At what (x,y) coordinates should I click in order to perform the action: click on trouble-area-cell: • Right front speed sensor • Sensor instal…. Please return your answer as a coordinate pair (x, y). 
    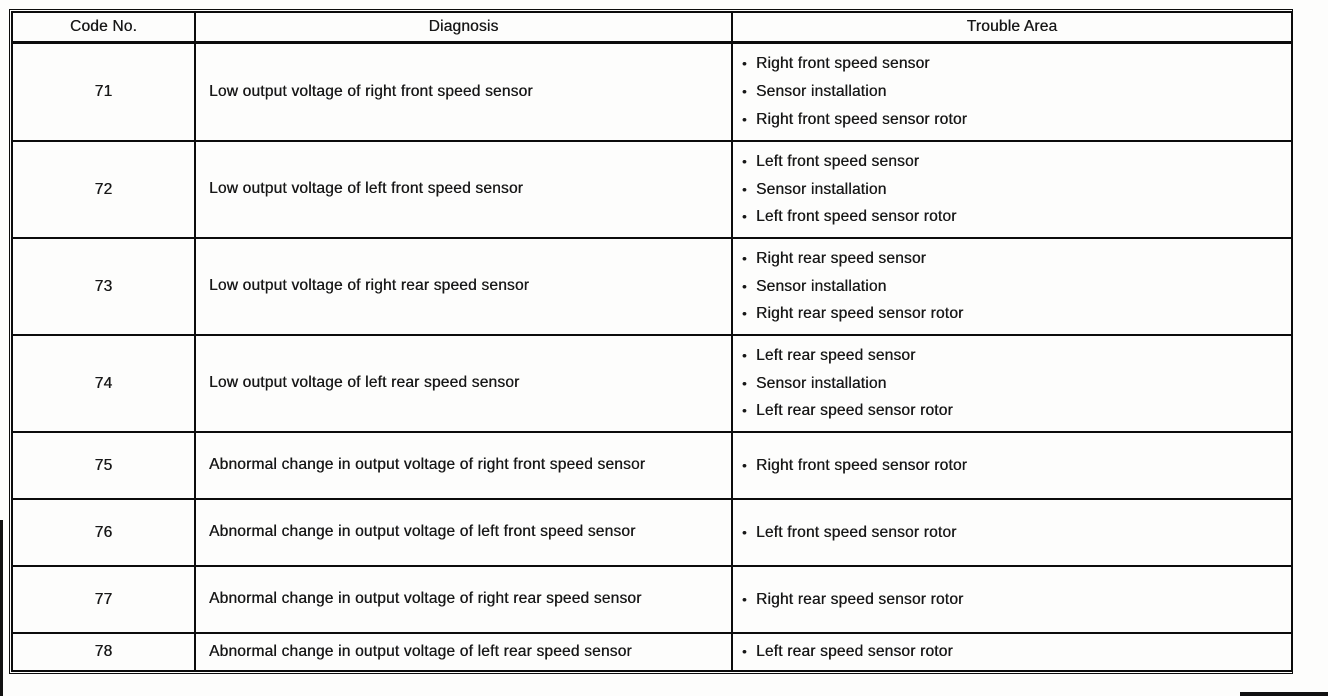
    Looking at the image, I should click on (1012, 91).